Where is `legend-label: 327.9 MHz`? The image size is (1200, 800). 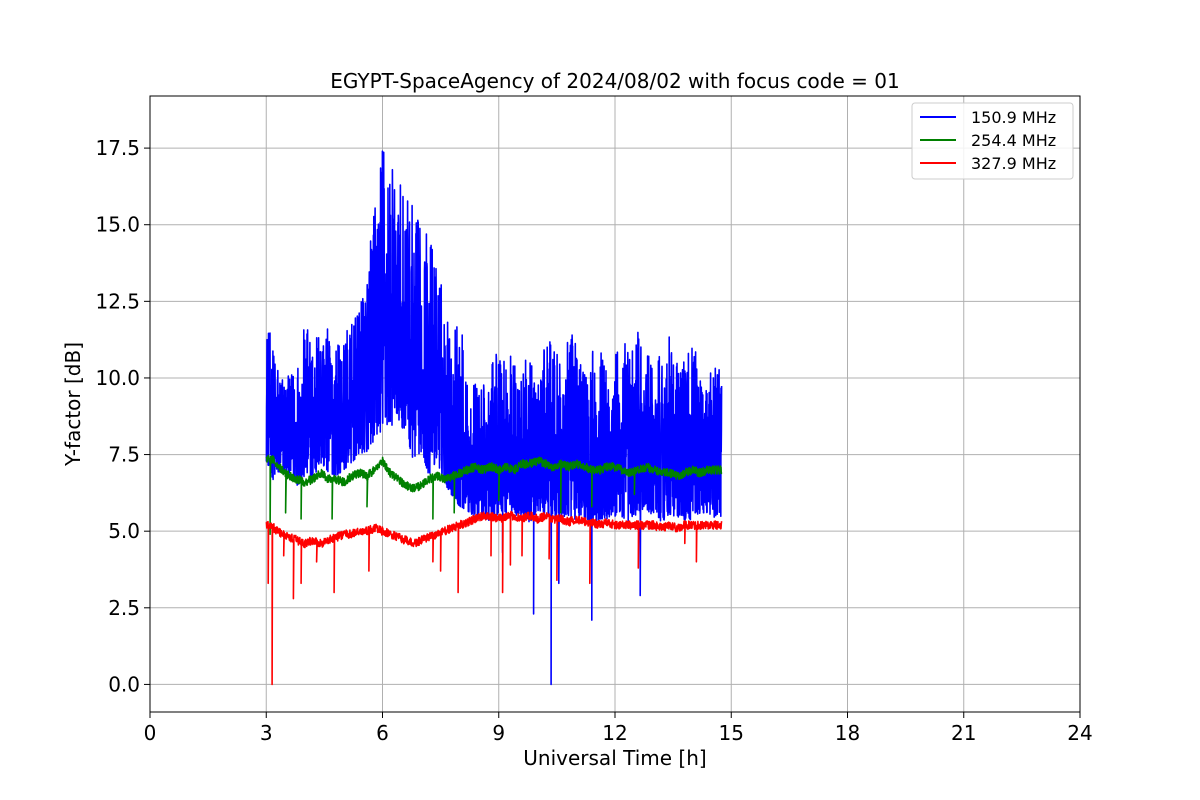
legend-label: 327.9 MHz is located at coordinates (1013, 163).